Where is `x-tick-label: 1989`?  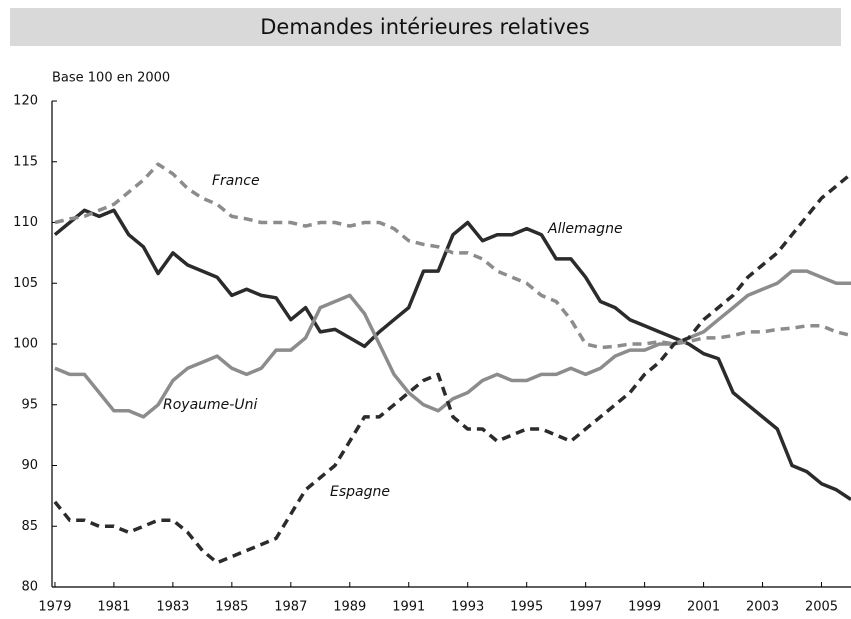
x-tick-label: 1989 is located at coordinates (349, 607).